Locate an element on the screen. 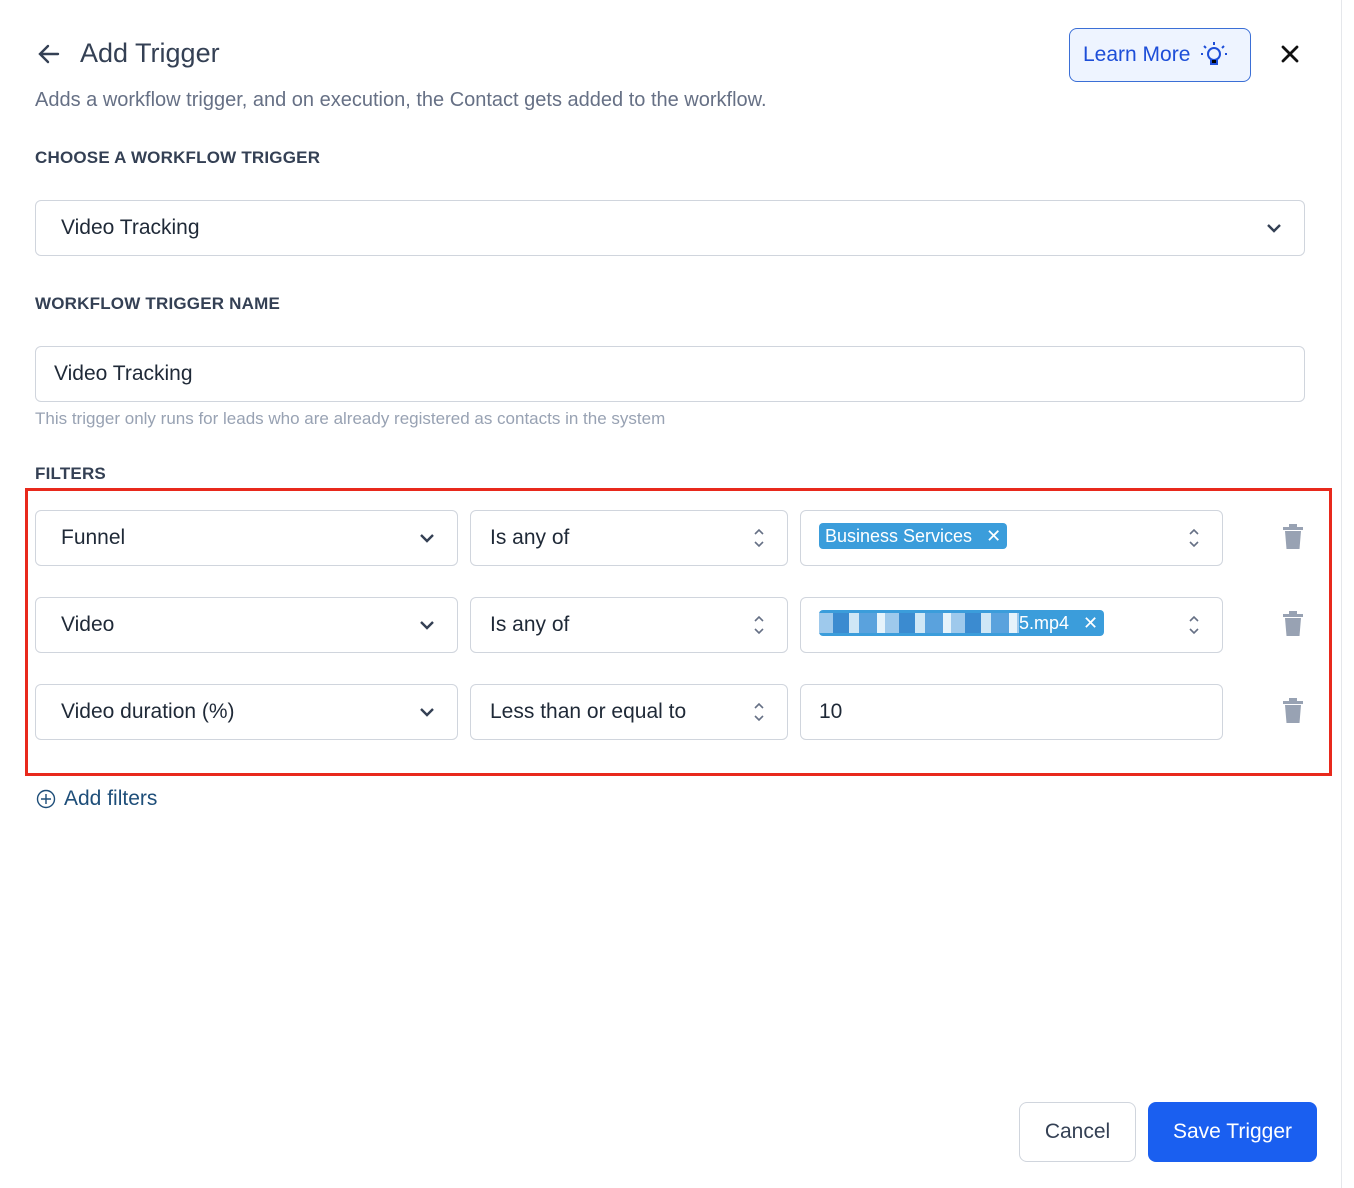 The height and width of the screenshot is (1188, 1354). close-icon is located at coordinates (1290, 54).